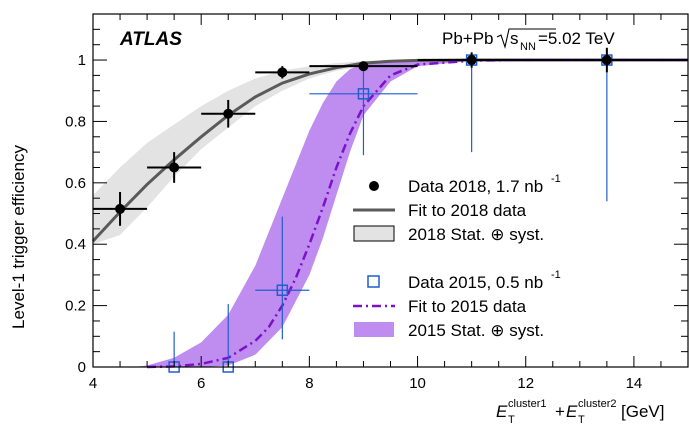 Image resolution: width=689 pixels, height=433 pixels. Describe the element at coordinates (82, 367) in the screenshot. I see `y-tick-label-0: 0` at that location.